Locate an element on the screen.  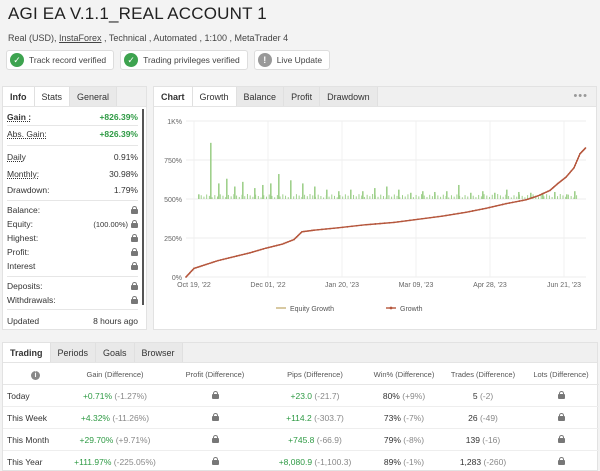
y-tick-label: 750% is located at coordinates (173, 161).